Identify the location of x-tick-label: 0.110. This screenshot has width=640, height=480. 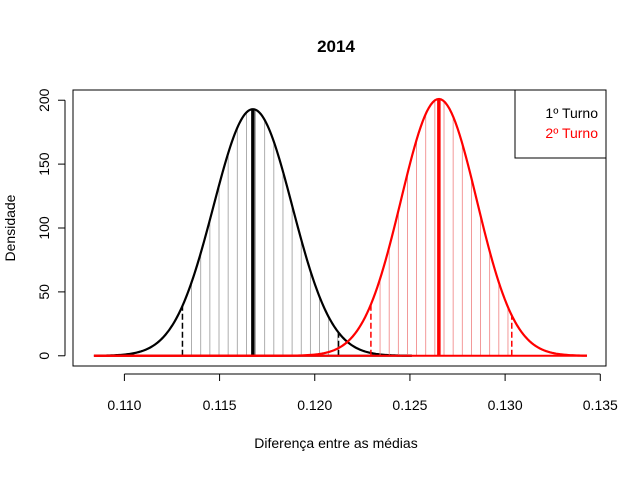
(124, 405).